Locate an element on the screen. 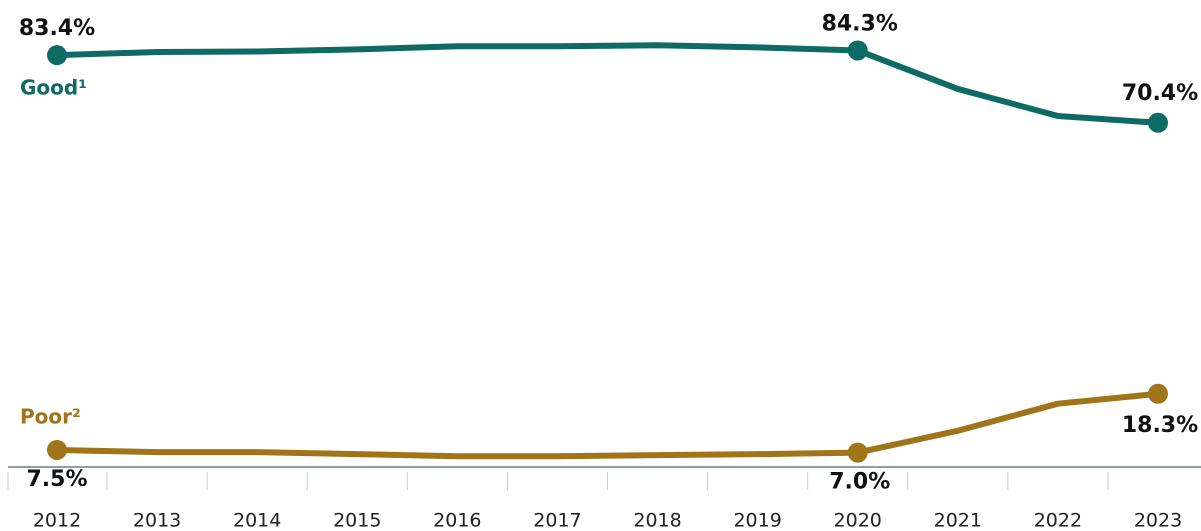  data-label: 7.0% is located at coordinates (859, 482).